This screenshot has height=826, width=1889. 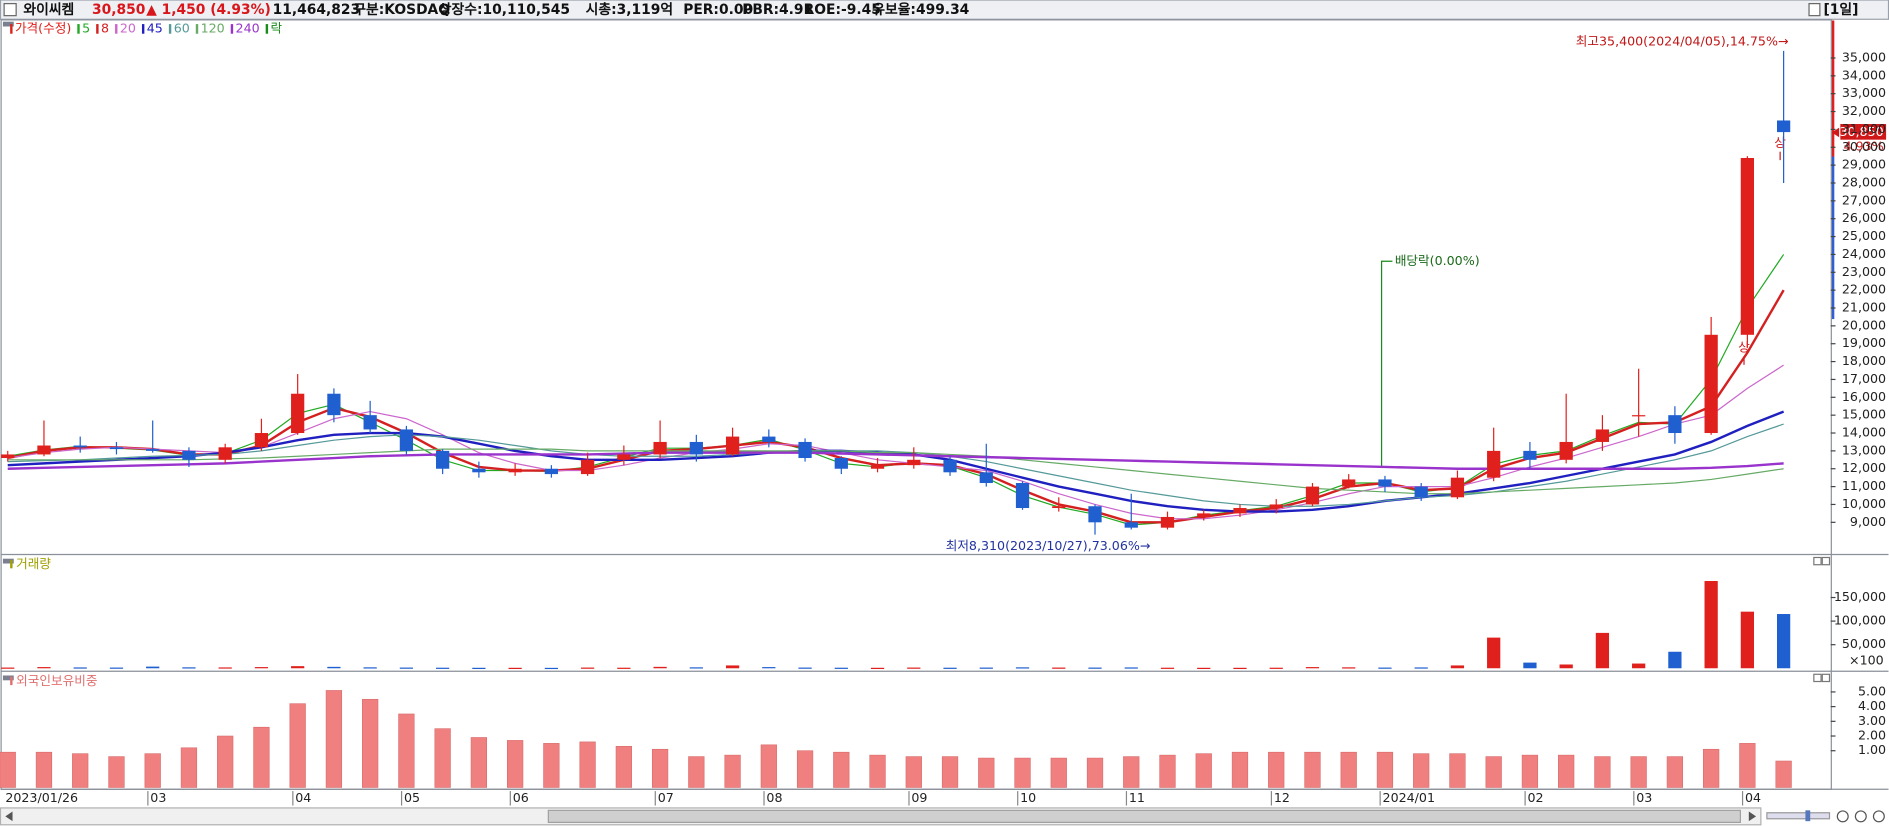 What do you see at coordinates (1860, 816) in the screenshot?
I see `zoom-in` at bounding box center [1860, 816].